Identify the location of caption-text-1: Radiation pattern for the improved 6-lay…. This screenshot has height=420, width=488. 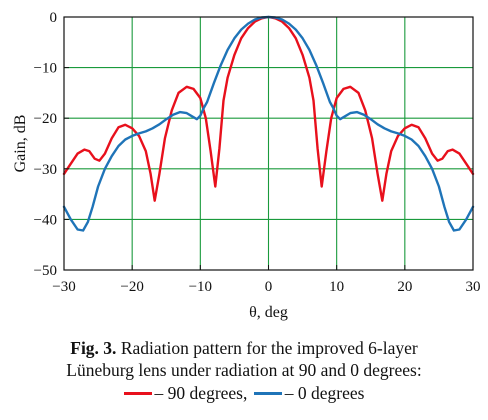
(267, 348).